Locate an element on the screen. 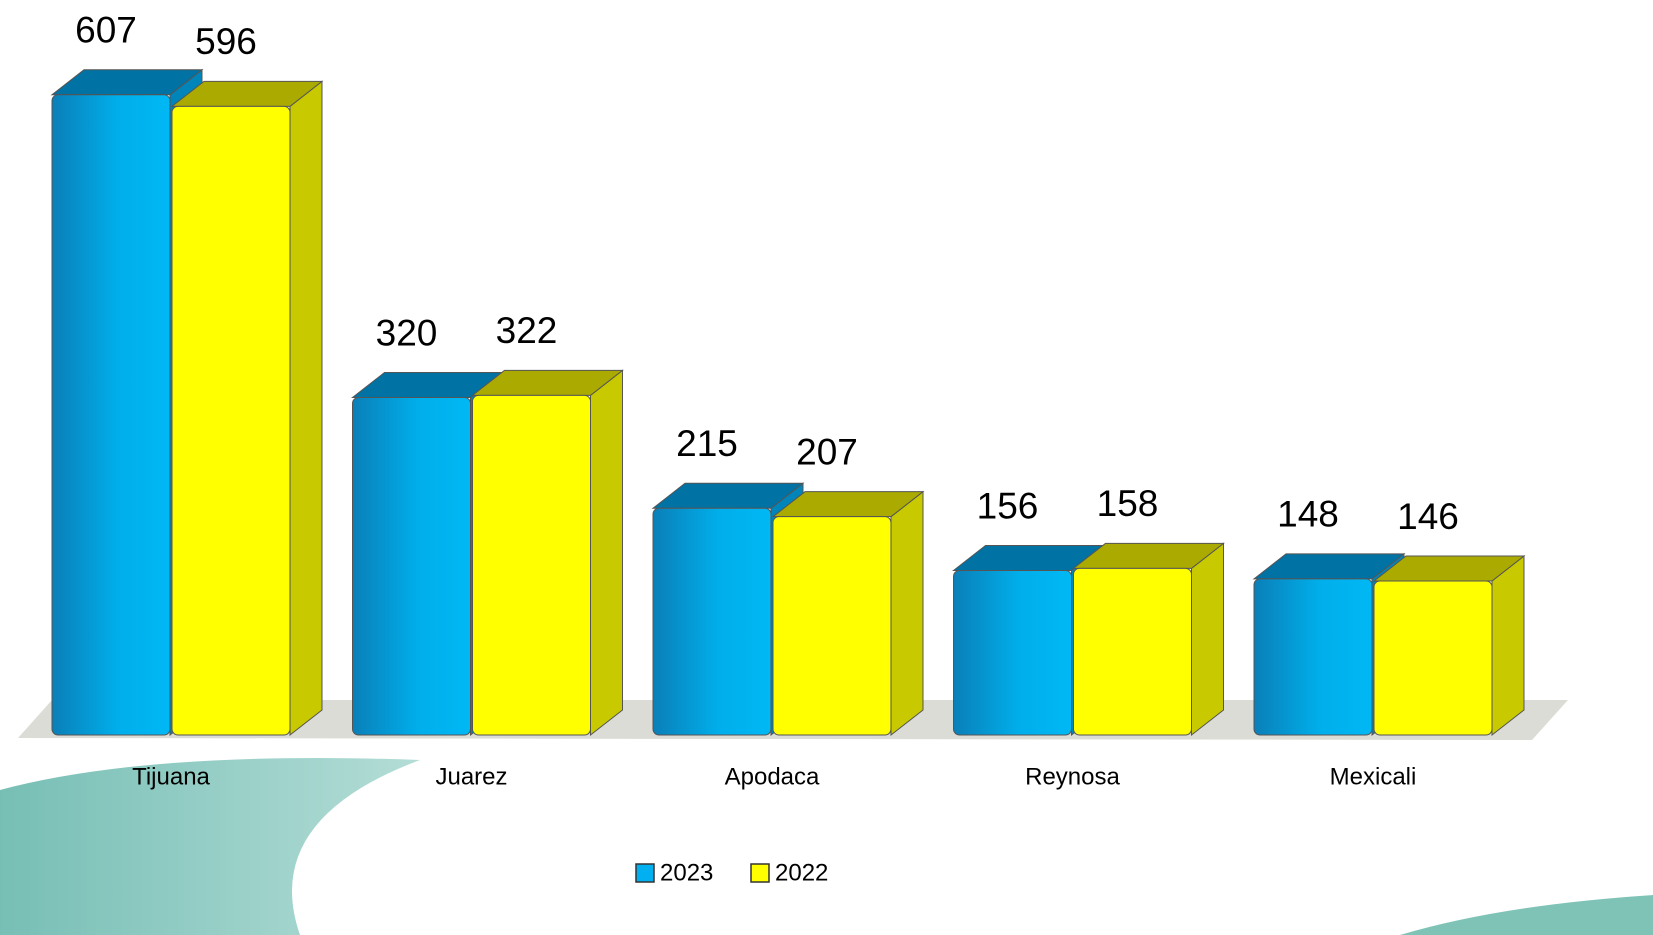 The height and width of the screenshot is (935, 1653). x-tick-label: Juarez is located at coordinates (471, 776).